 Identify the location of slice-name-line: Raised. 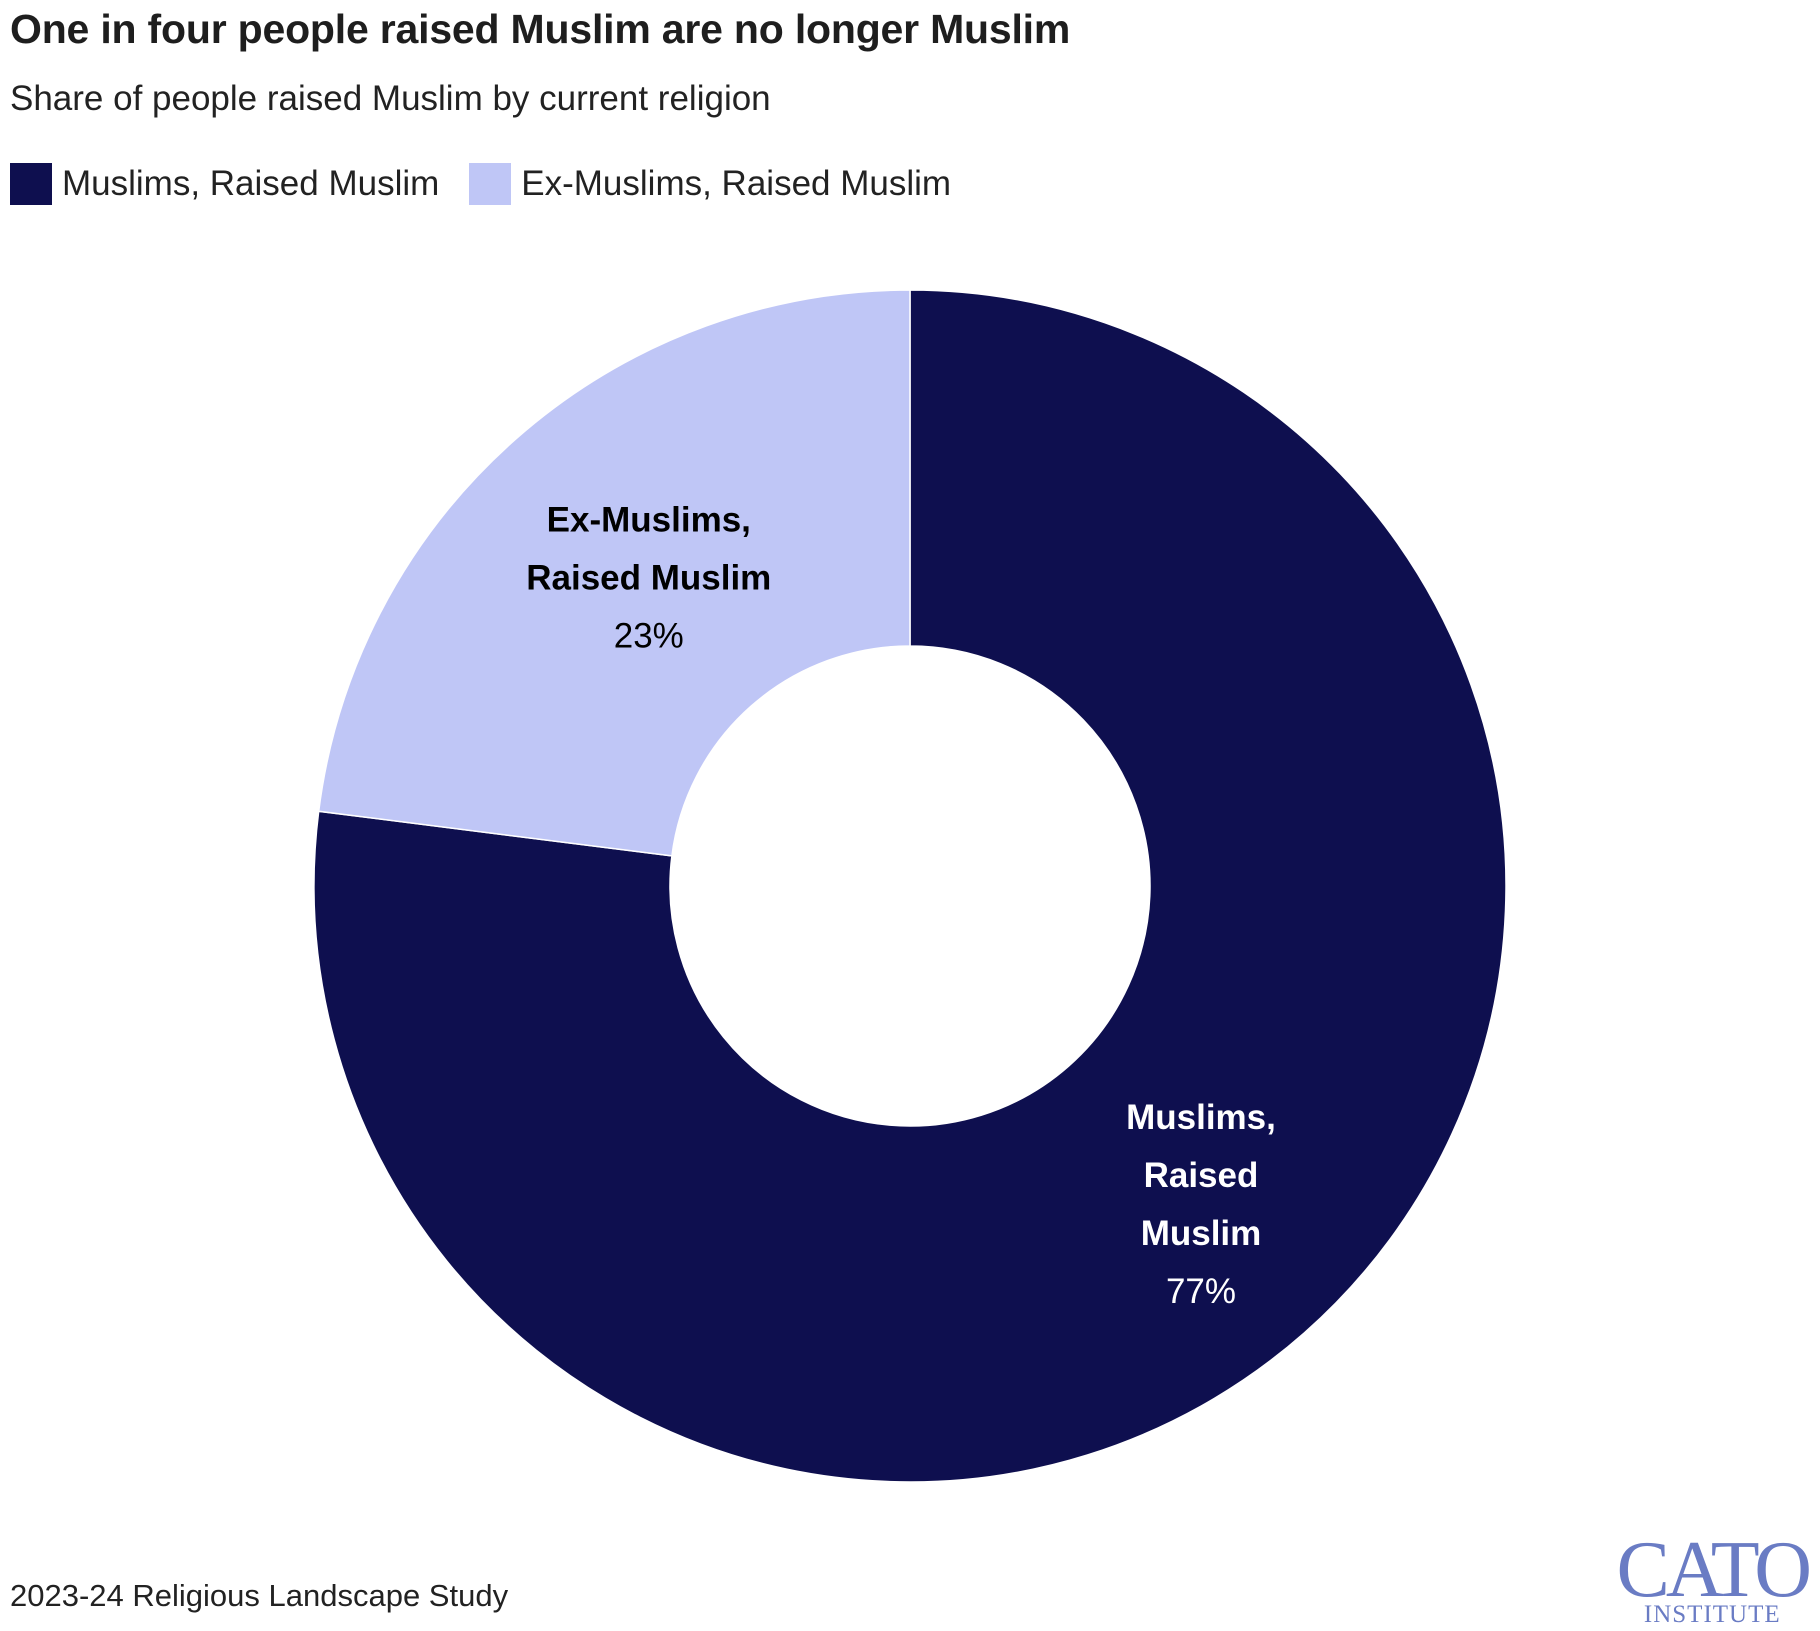
(1201, 1175).